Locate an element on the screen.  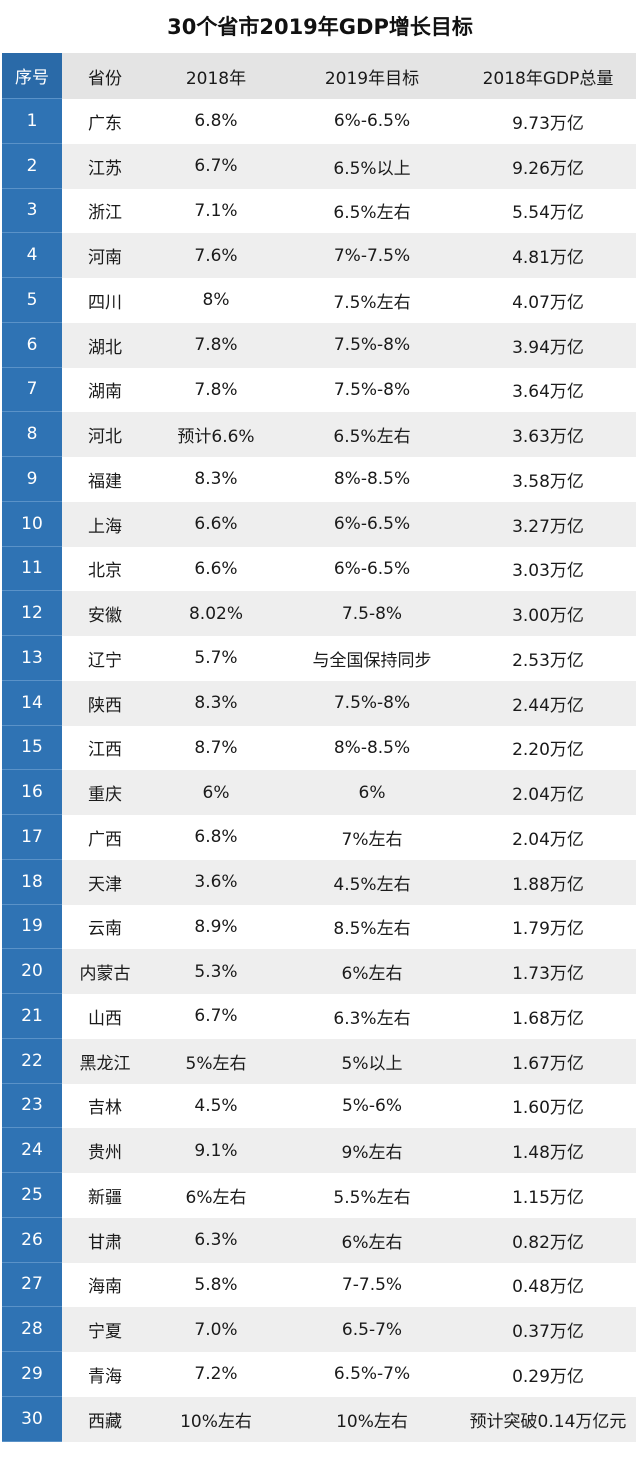
table-row: 24 贵州 9.1% 9%左右 1.48万亿 is located at coordinates (319, 1150).